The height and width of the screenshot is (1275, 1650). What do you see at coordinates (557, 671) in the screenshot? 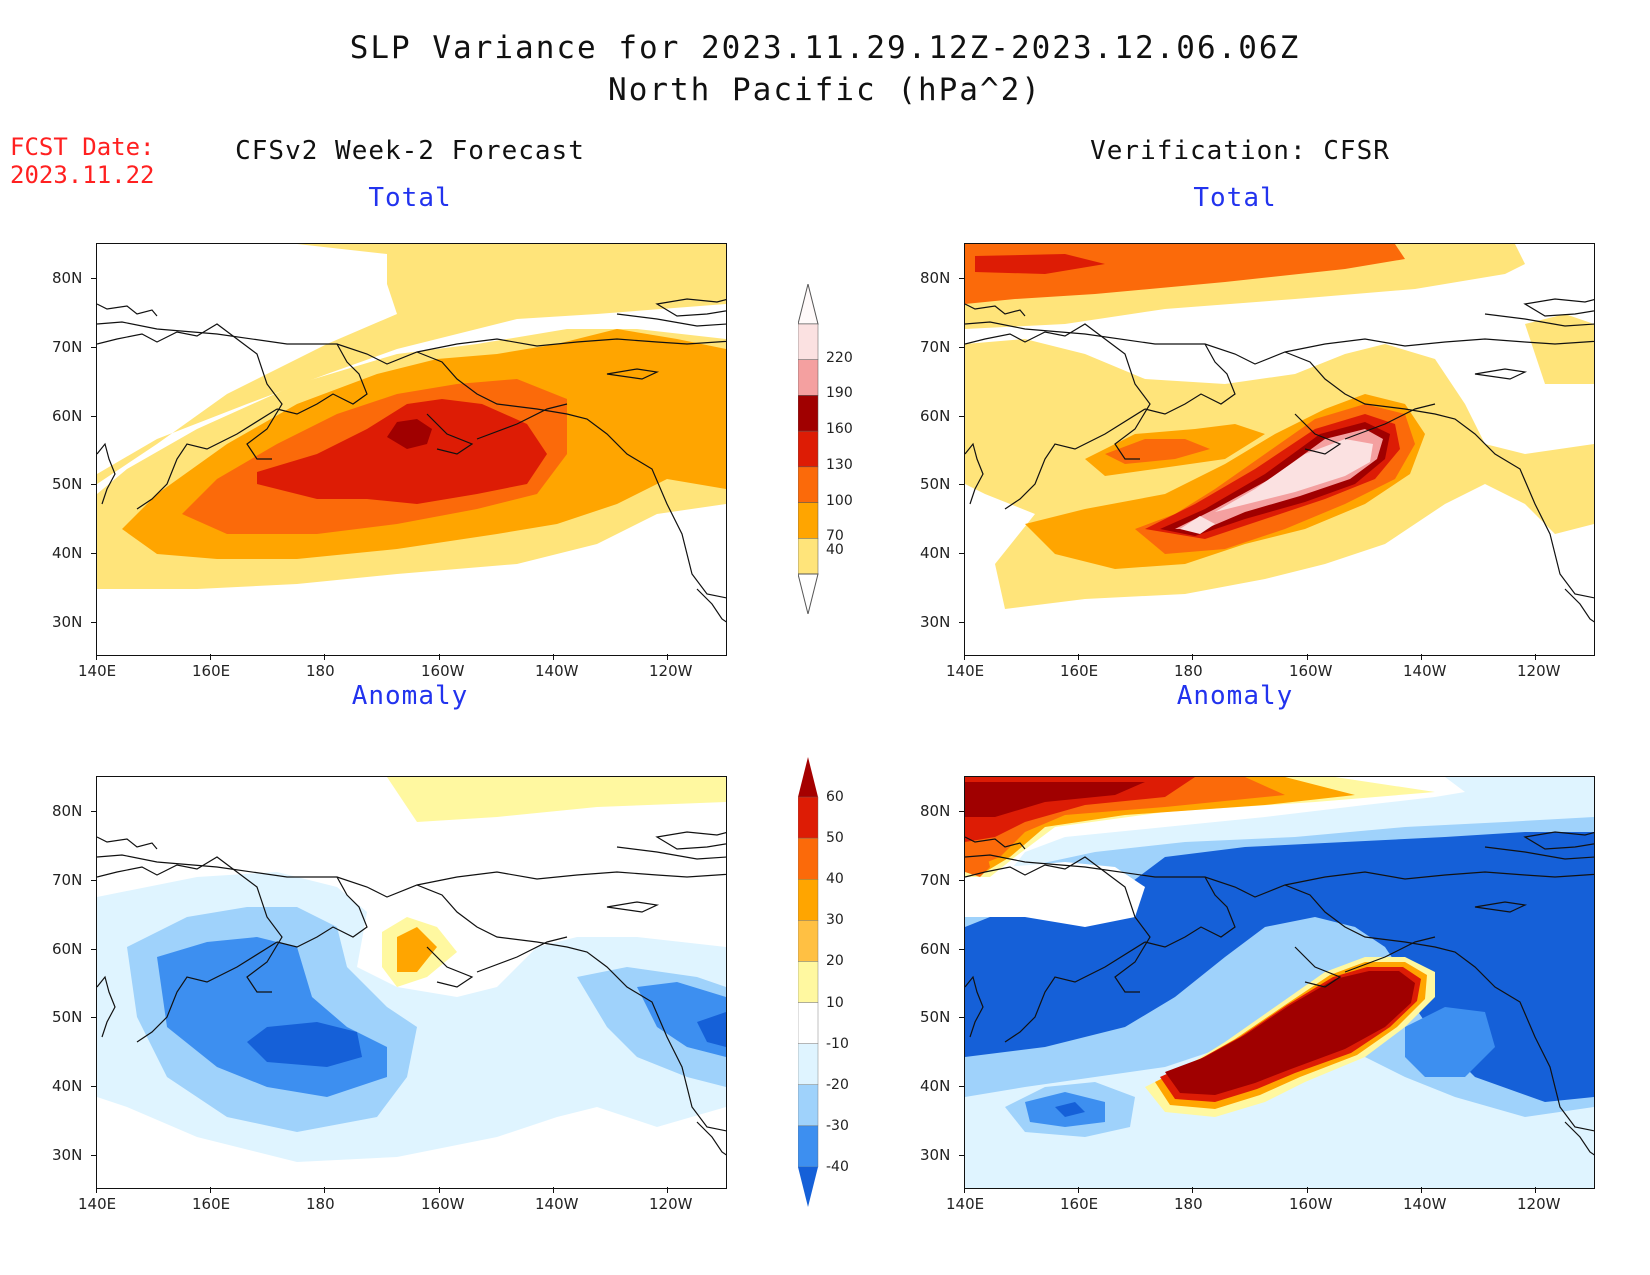
I see `top-left-lon-label: 140W` at bounding box center [557, 671].